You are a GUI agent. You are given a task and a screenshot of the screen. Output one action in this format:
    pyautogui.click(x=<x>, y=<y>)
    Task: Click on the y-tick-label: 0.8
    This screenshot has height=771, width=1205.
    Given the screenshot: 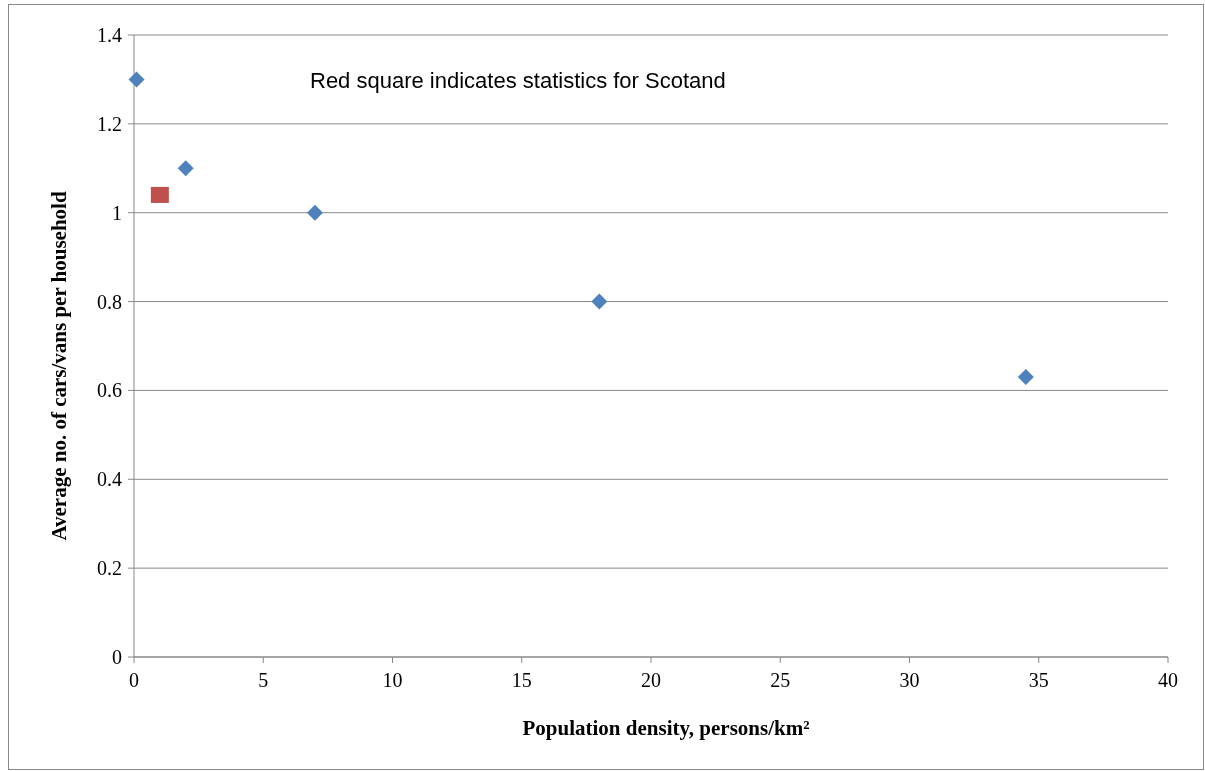 What is the action you would take?
    pyautogui.click(x=109, y=301)
    